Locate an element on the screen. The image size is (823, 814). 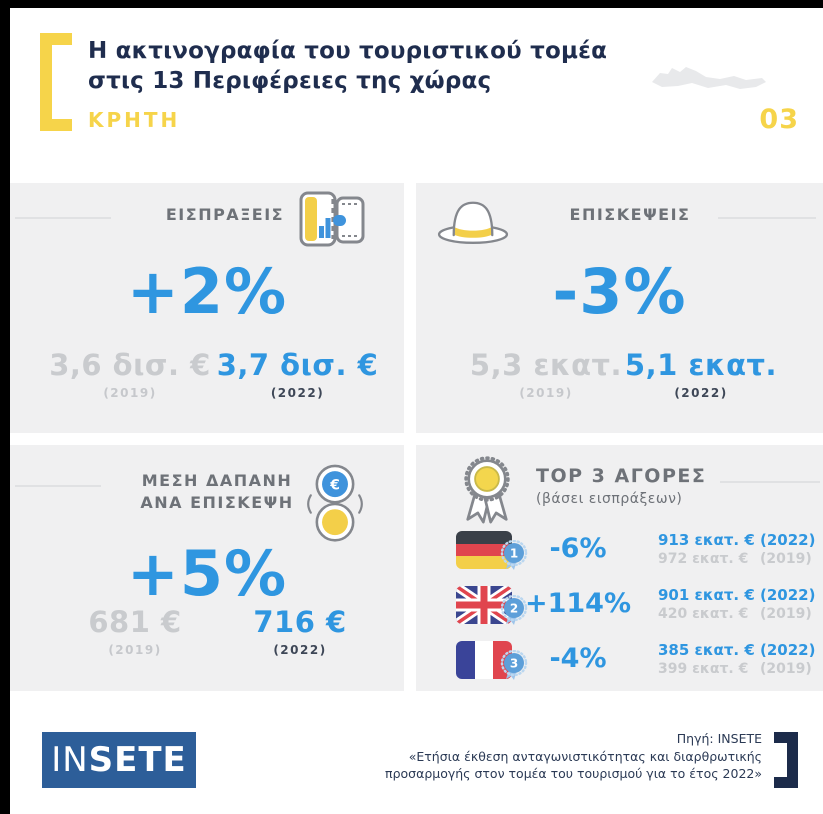
svg-text: 2 is located at coordinates (514, 609).